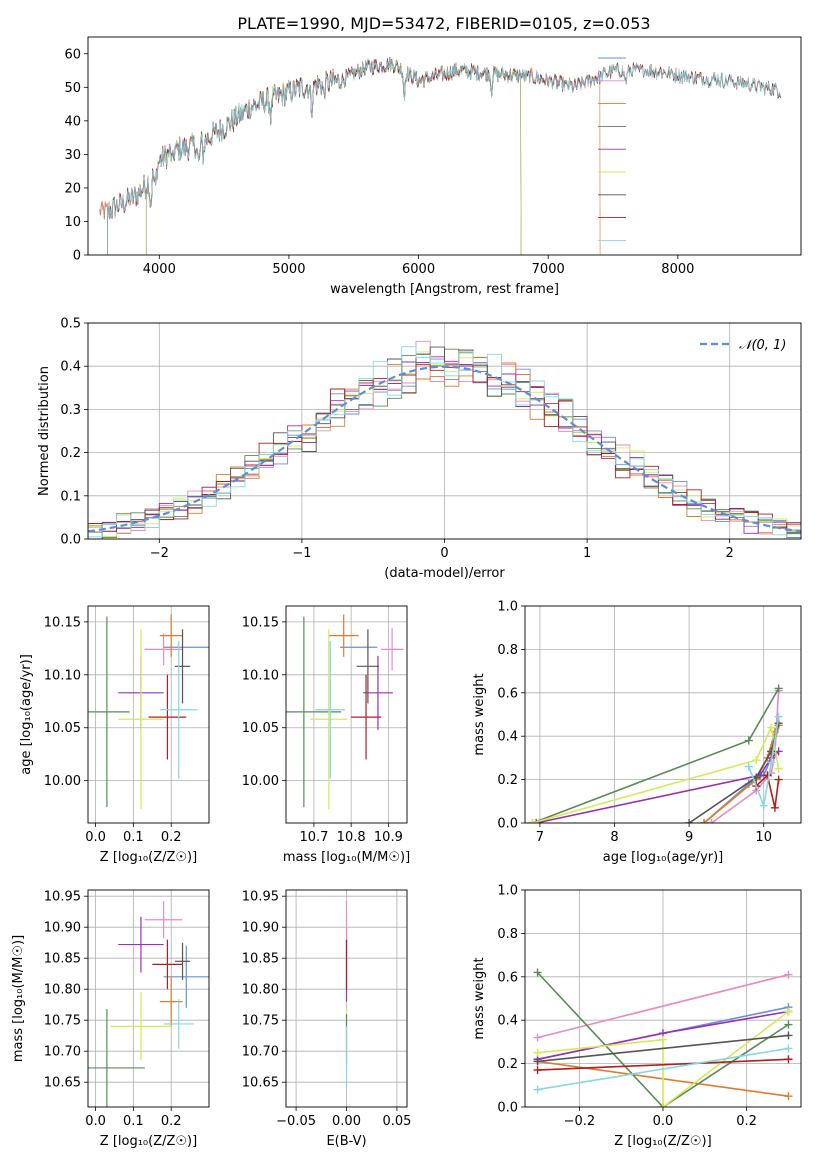 The image size is (819, 1170). I want to click on y-tick-label: 10.70, so click(62, 1052).